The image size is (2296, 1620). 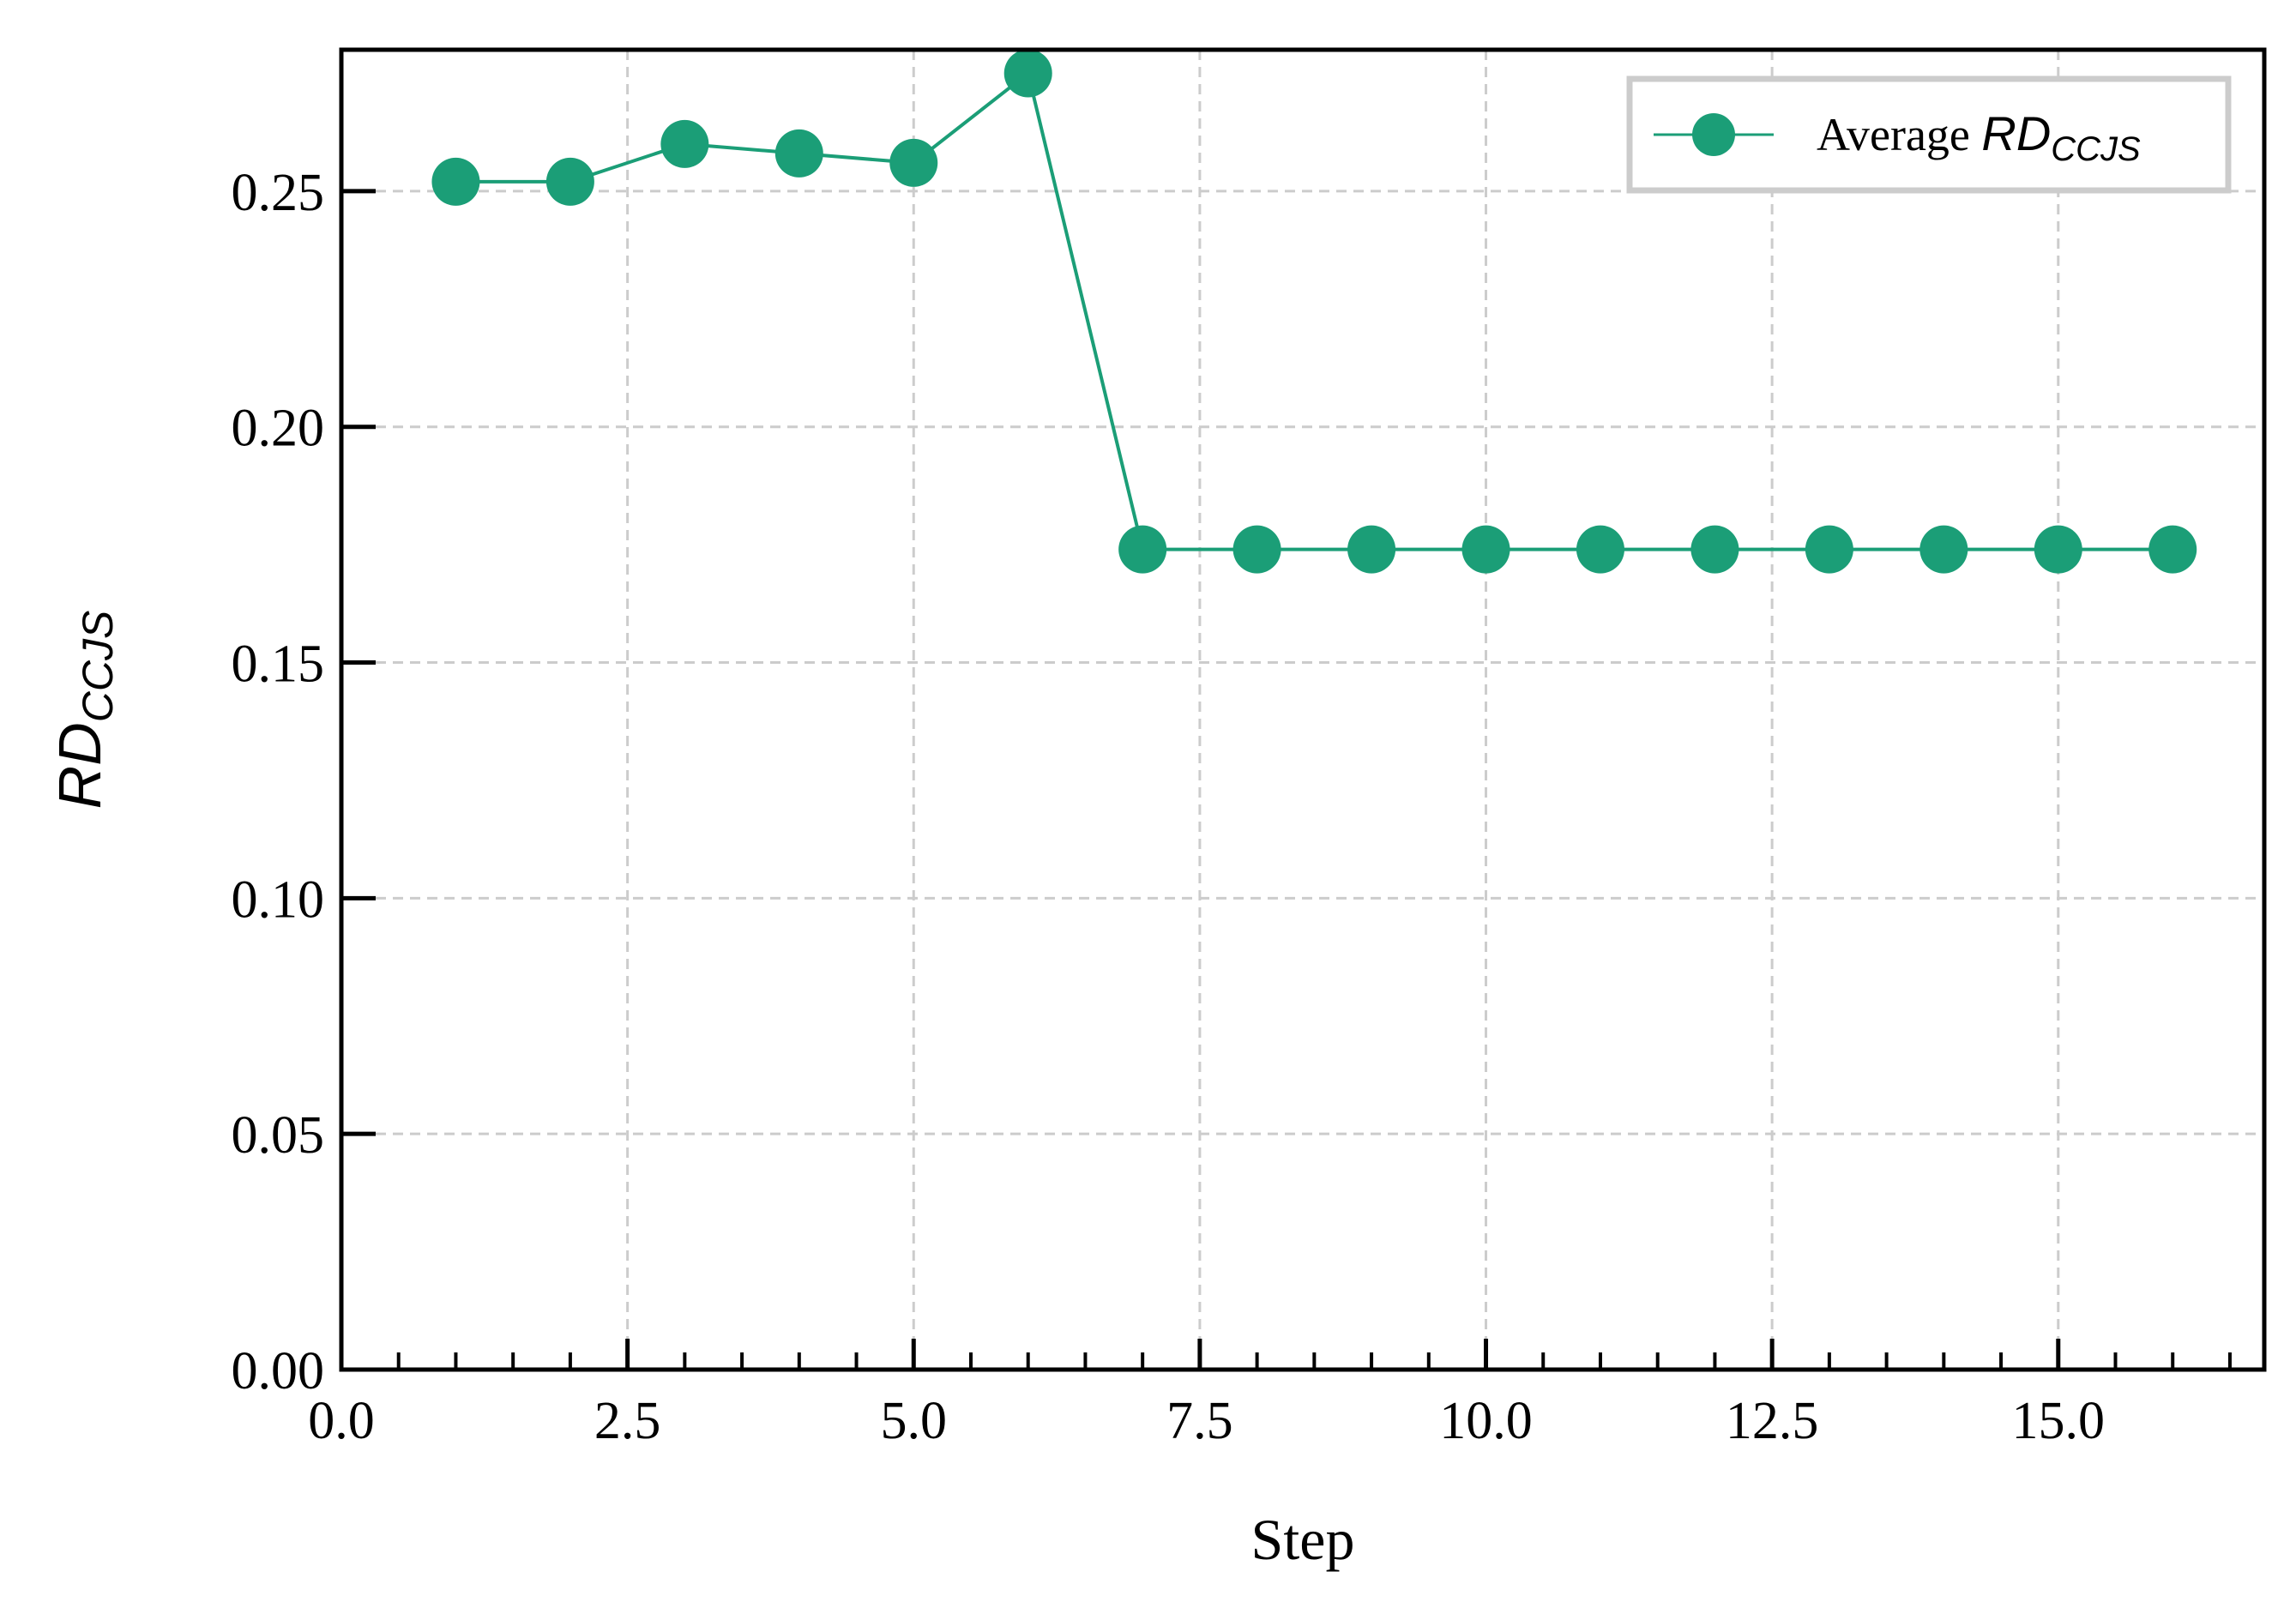 What do you see at coordinates (79, 765) in the screenshot?
I see `y-axis-label-main: RD` at bounding box center [79, 765].